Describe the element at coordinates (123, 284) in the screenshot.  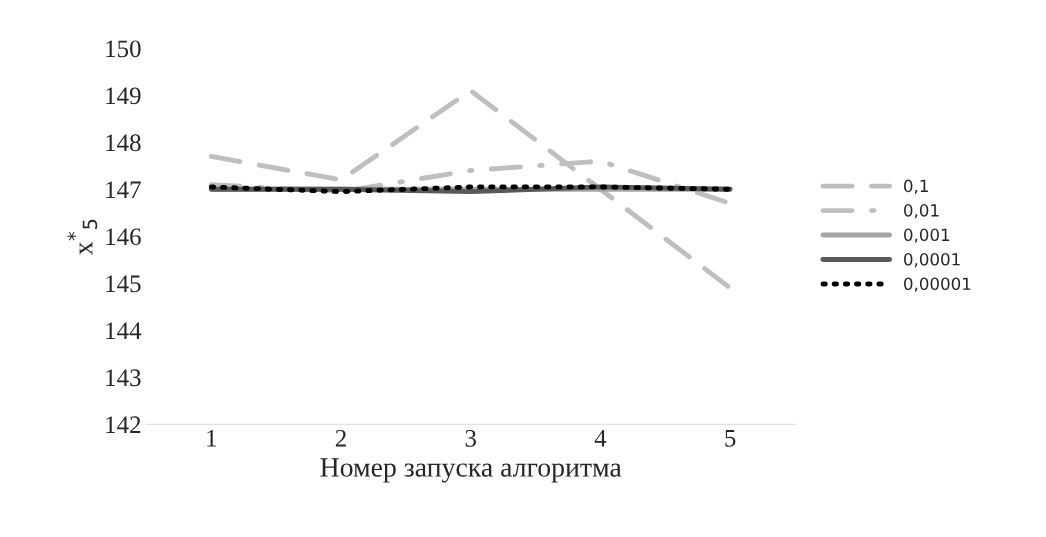
I see `y-tick-label: 145` at that location.